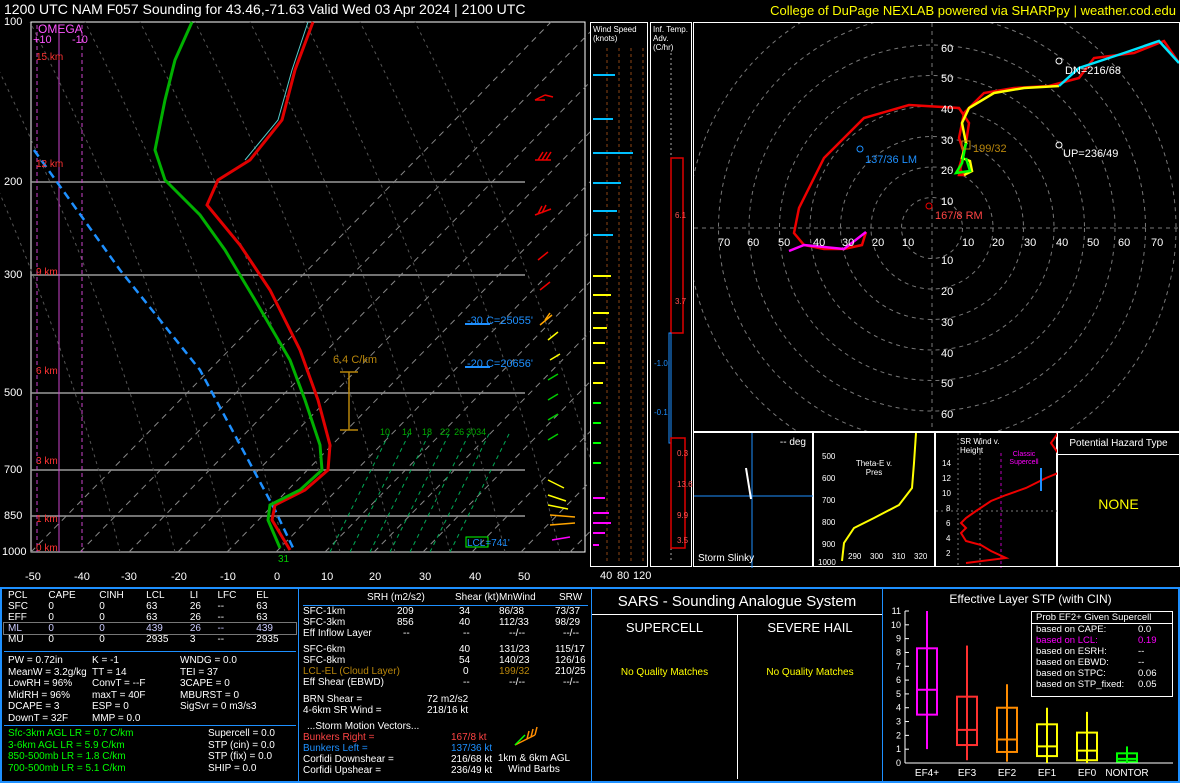 The image size is (1180, 783). What do you see at coordinates (896, 611) in the screenshot?
I see `stp-y-tick: 11` at bounding box center [896, 611].